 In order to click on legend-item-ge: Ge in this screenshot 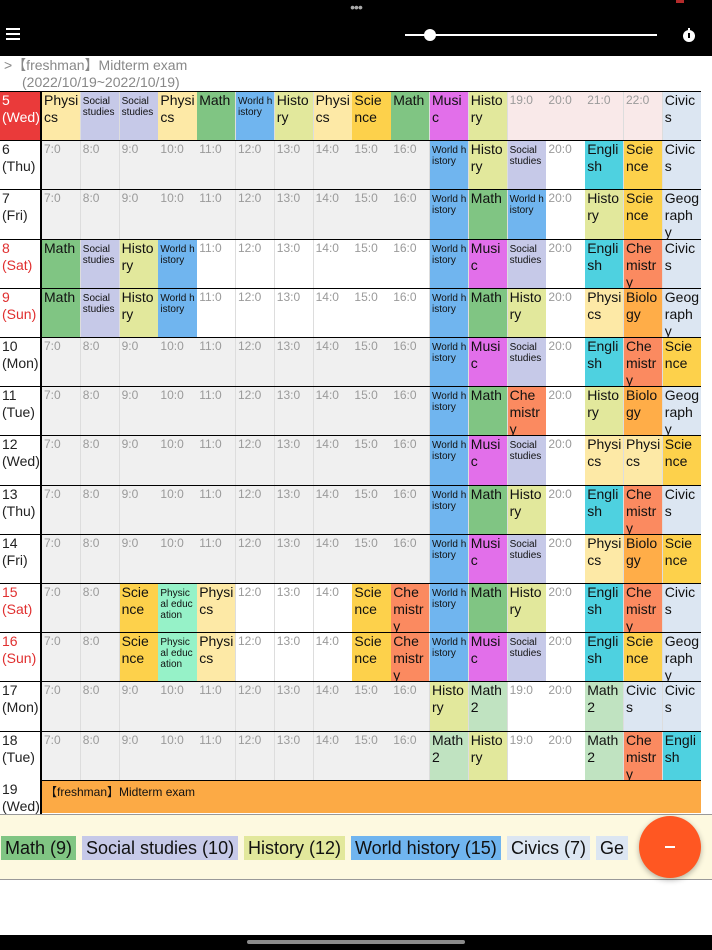, I will do `click(612, 848)`.